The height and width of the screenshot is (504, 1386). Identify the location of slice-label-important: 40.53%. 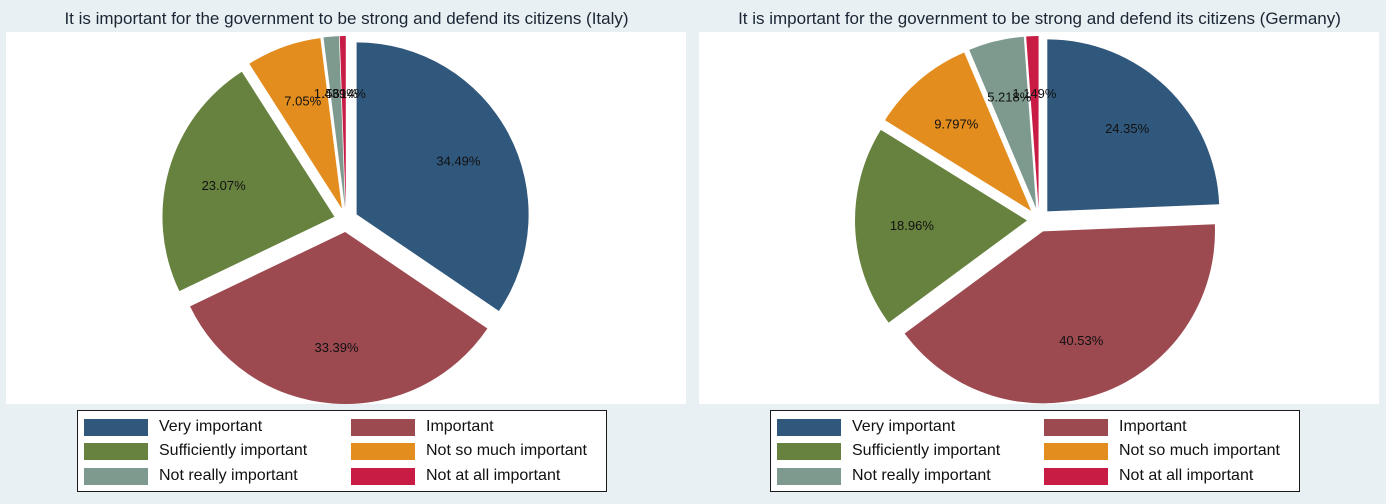
(1081, 340).